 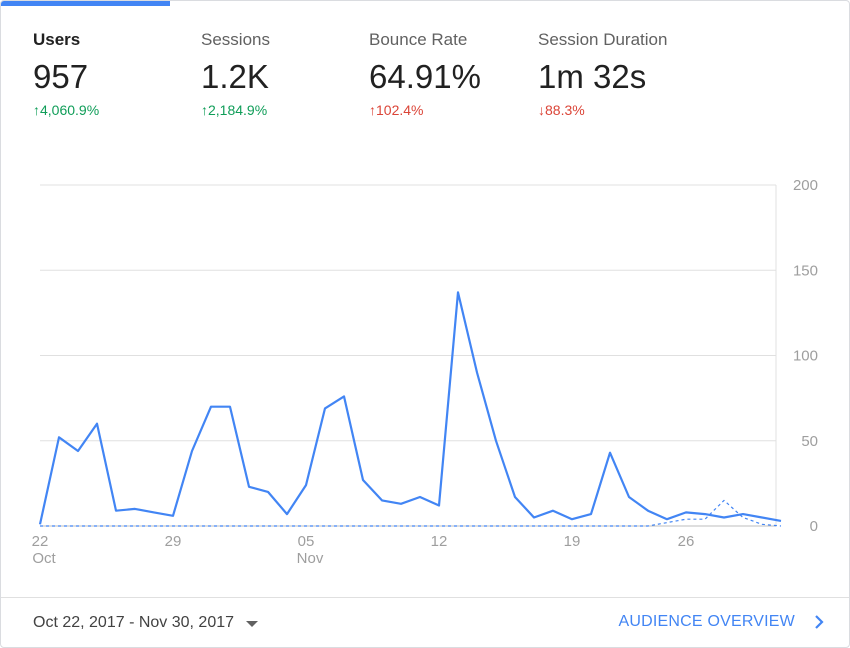 I want to click on audience-overview-link: AUDIENCE OVERVIEW, so click(x=722, y=622).